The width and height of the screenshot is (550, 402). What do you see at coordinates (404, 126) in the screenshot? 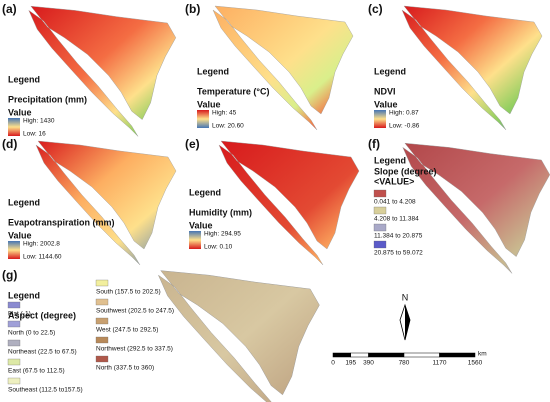
I see `low-label: Low: -0.86` at bounding box center [404, 126].